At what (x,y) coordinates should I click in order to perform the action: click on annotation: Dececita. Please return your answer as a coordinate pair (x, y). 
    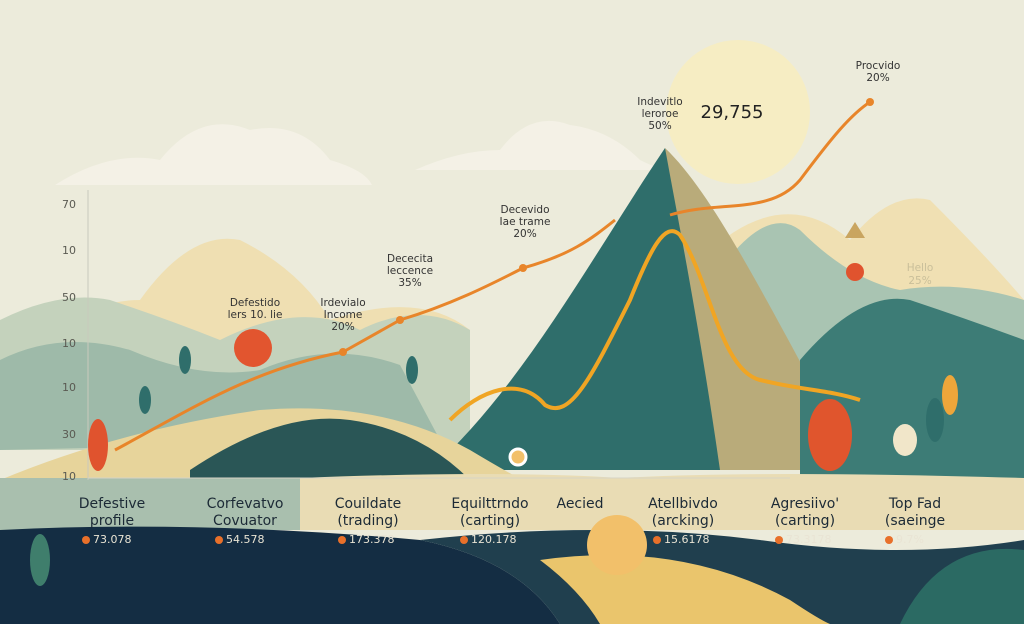
    Looking at the image, I should click on (410, 259).